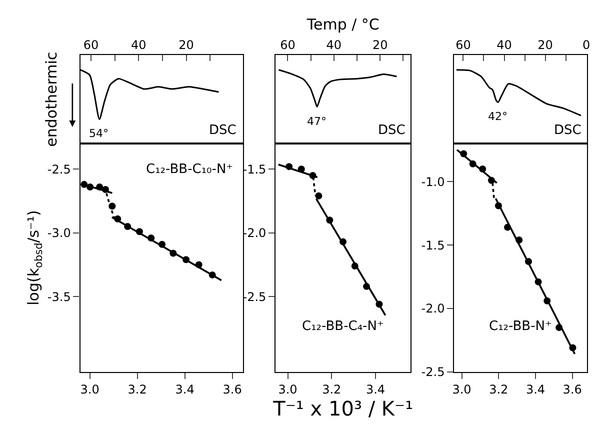  Describe the element at coordinates (59, 233) in the screenshot. I see `y-tick-label: -3.0` at that location.